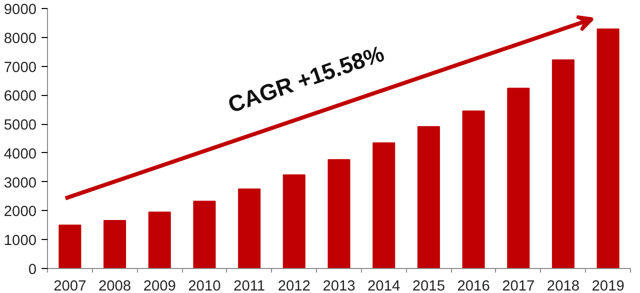 The height and width of the screenshot is (293, 640). I want to click on x-tick-label: 2018, so click(563, 285).